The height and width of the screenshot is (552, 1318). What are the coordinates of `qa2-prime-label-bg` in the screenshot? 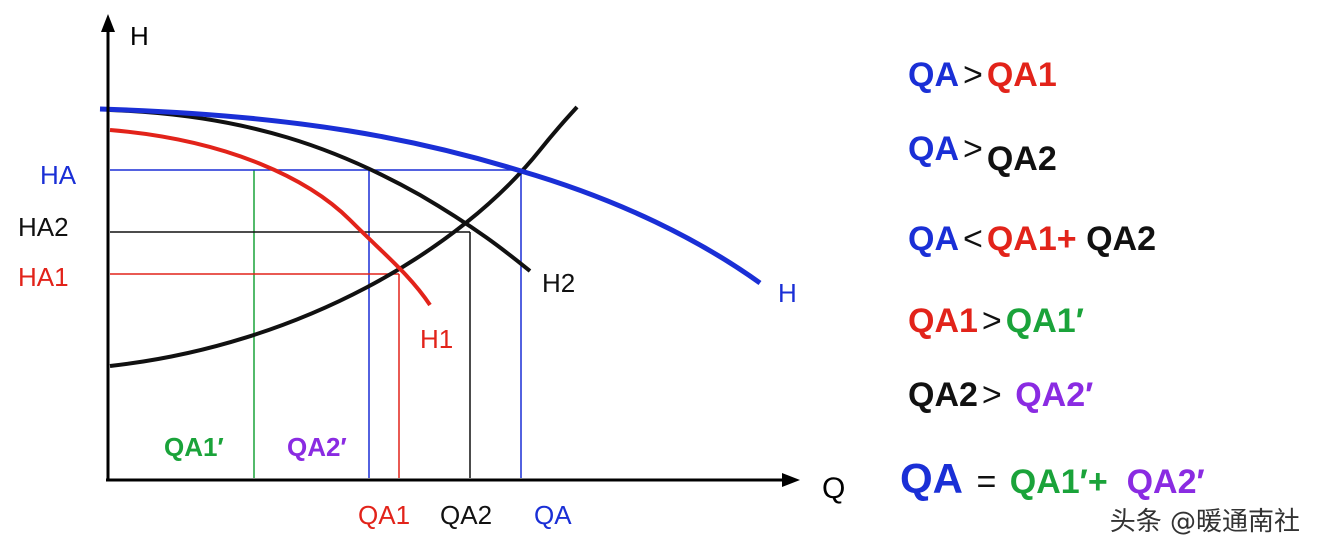 It's located at (325, 445).